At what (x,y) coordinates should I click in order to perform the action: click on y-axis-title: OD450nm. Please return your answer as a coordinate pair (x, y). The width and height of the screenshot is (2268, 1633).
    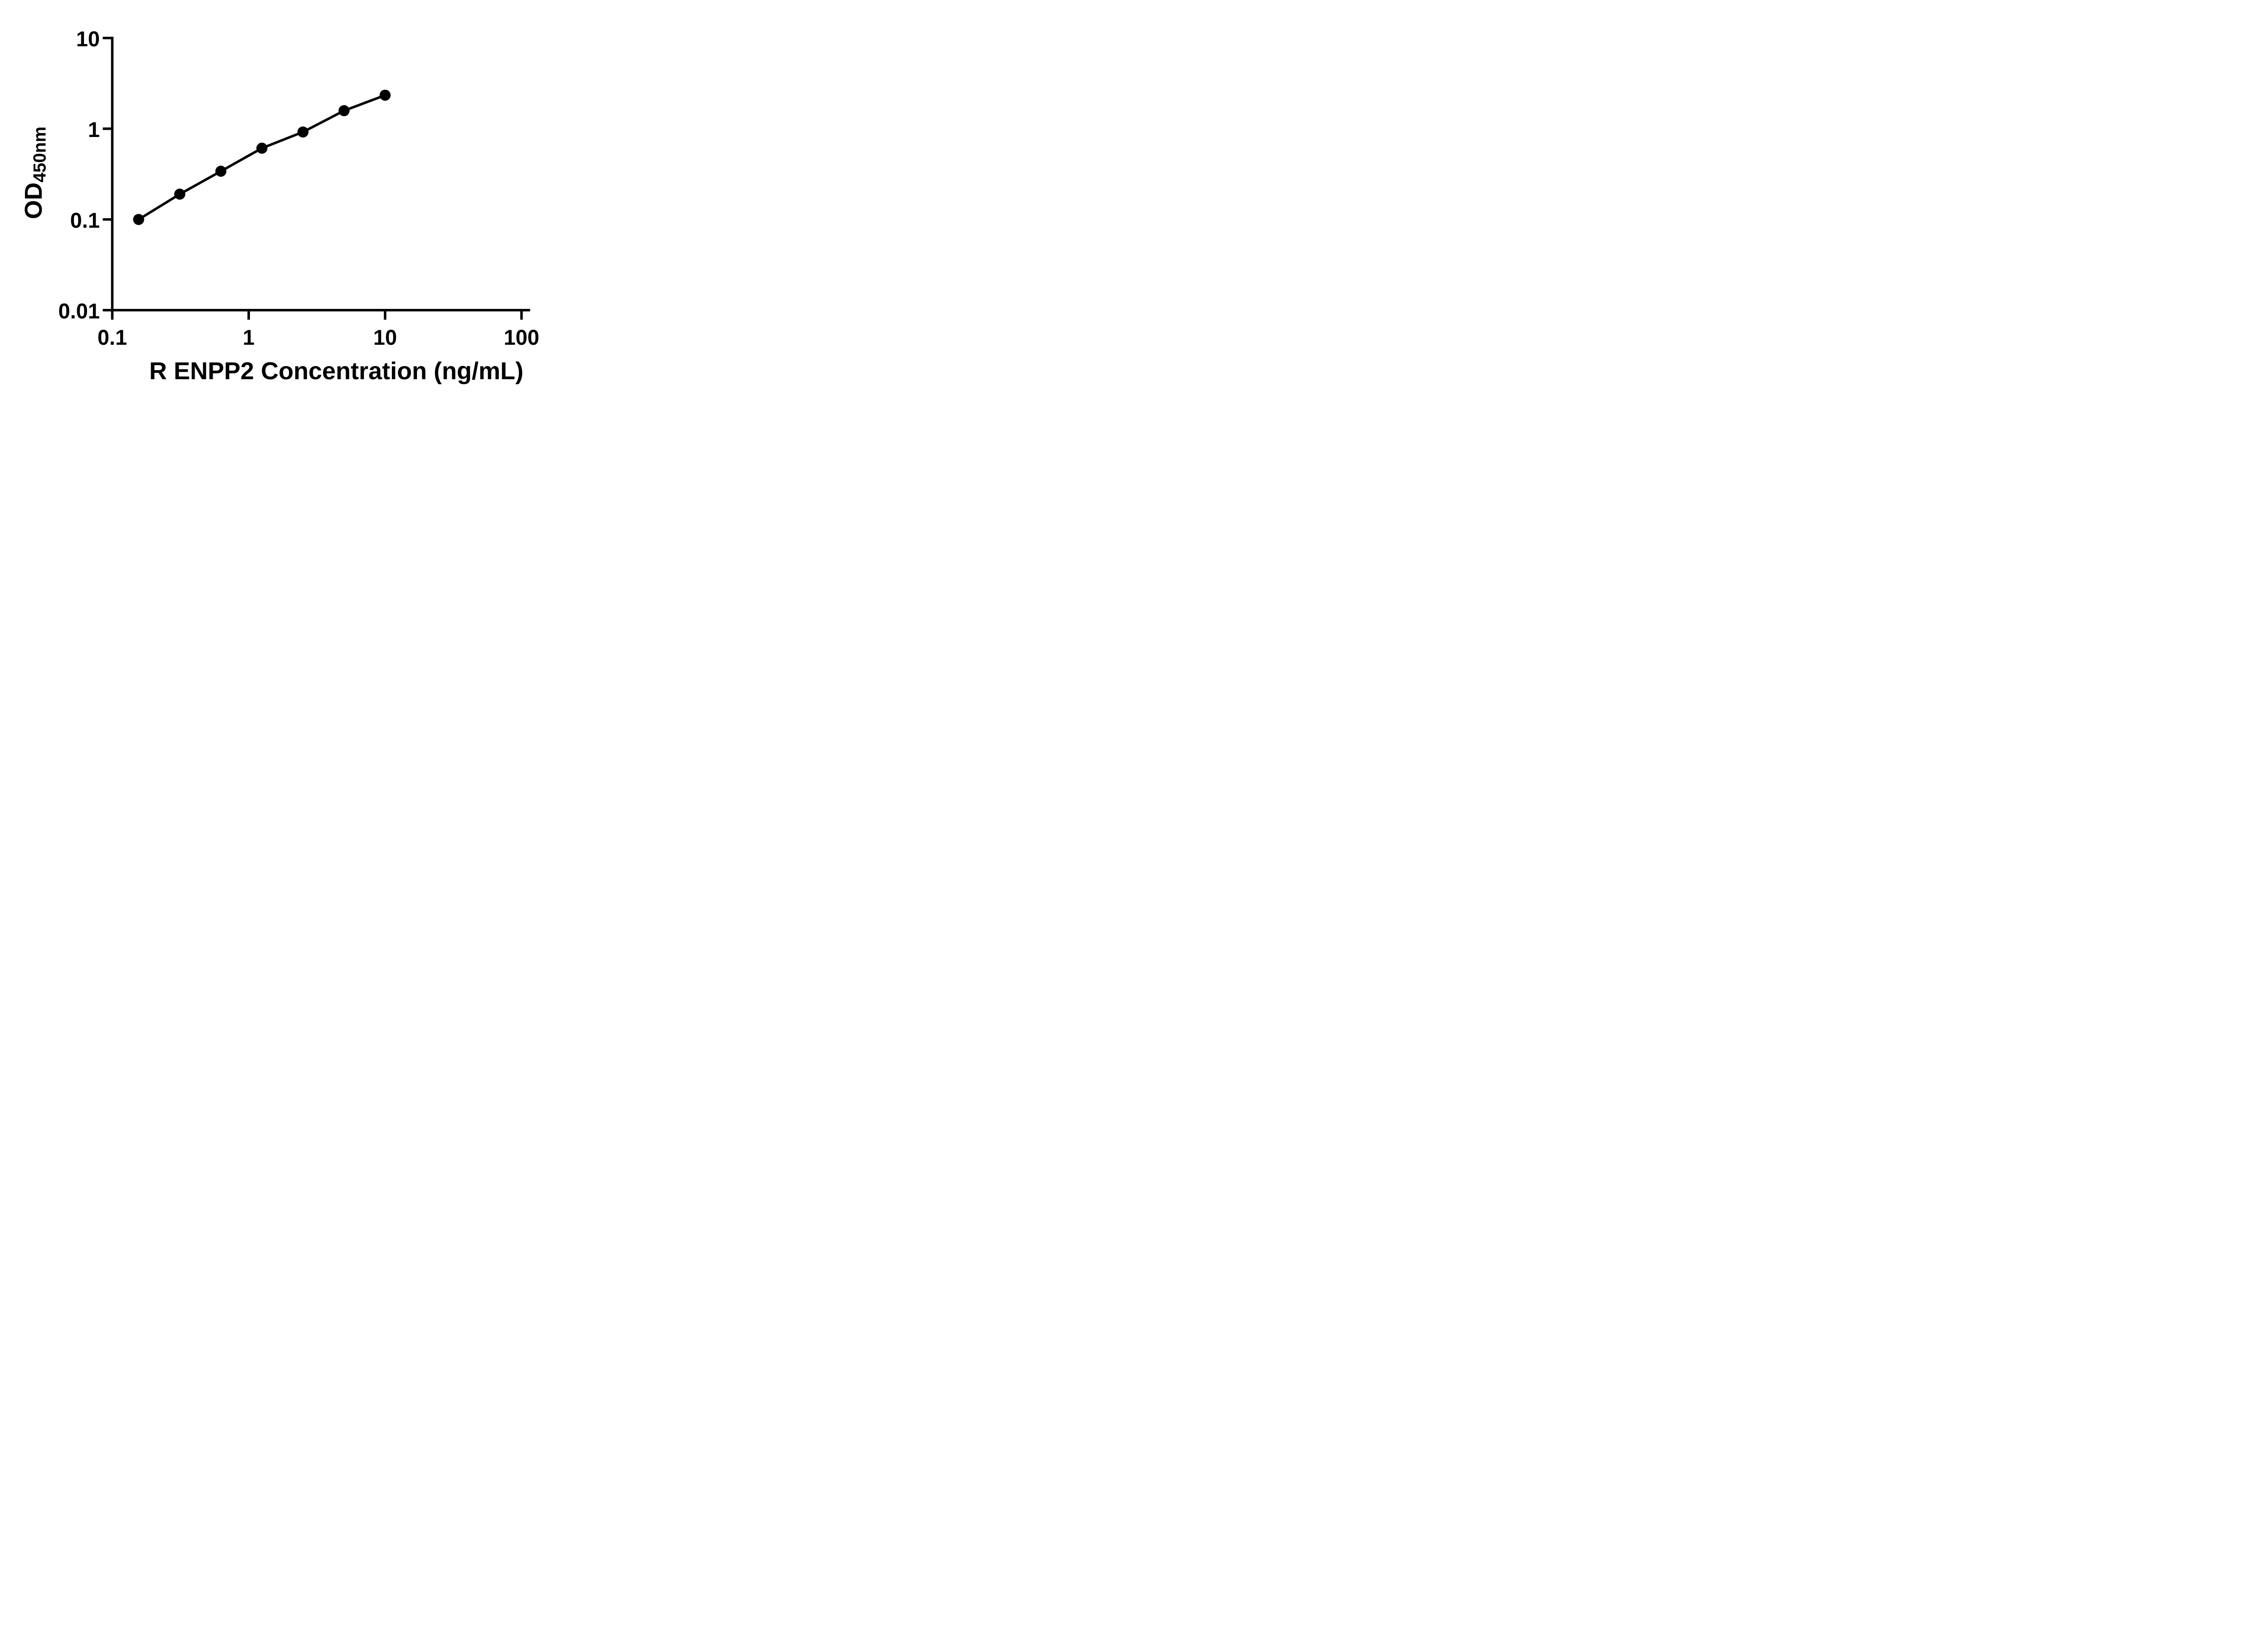
    Looking at the image, I should click on (35, 173).